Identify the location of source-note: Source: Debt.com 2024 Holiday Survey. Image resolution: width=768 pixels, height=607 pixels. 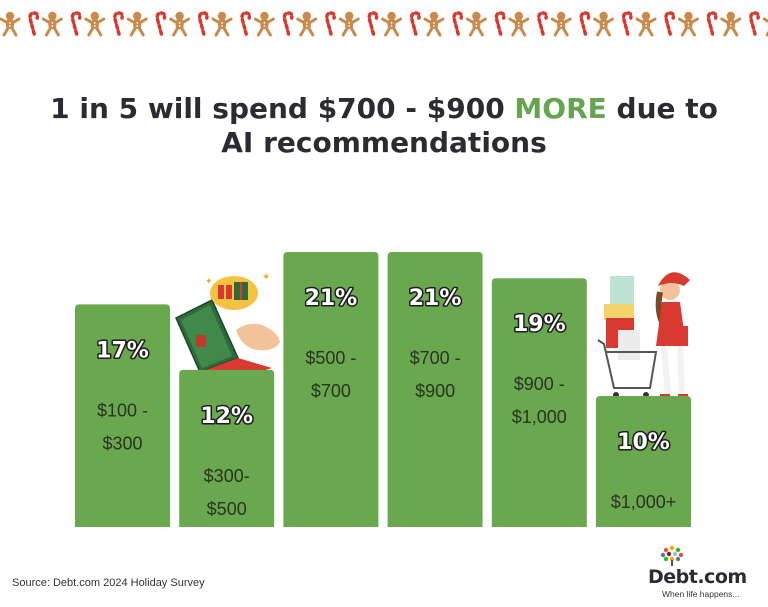
(108, 583).